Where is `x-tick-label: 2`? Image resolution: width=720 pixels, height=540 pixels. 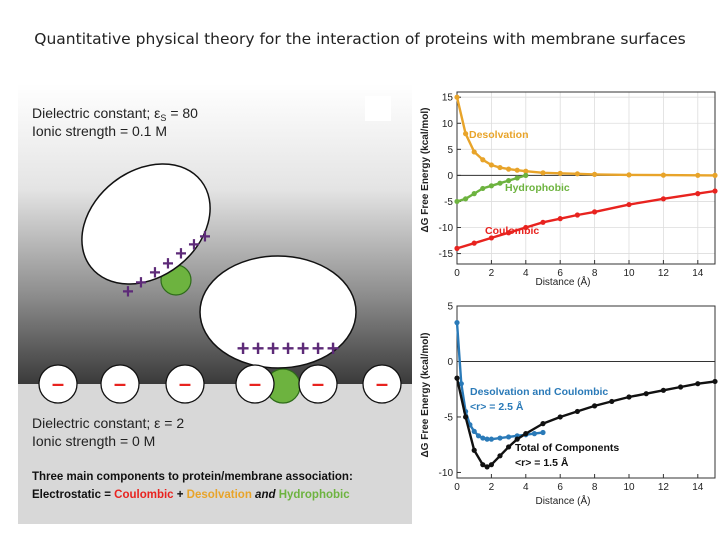 x-tick-label: 2 is located at coordinates (492, 273).